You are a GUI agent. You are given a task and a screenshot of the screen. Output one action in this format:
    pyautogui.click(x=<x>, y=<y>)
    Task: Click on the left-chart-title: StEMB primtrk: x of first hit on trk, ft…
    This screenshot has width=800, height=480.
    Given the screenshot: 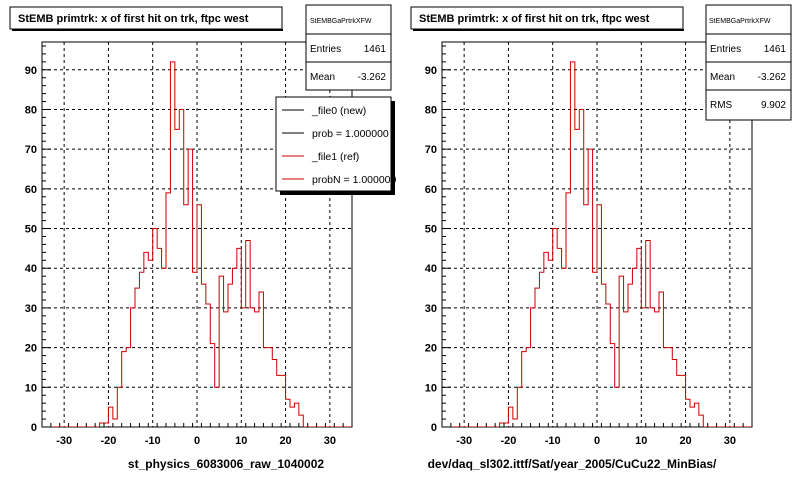 What is the action you would take?
    pyautogui.click(x=133, y=19)
    